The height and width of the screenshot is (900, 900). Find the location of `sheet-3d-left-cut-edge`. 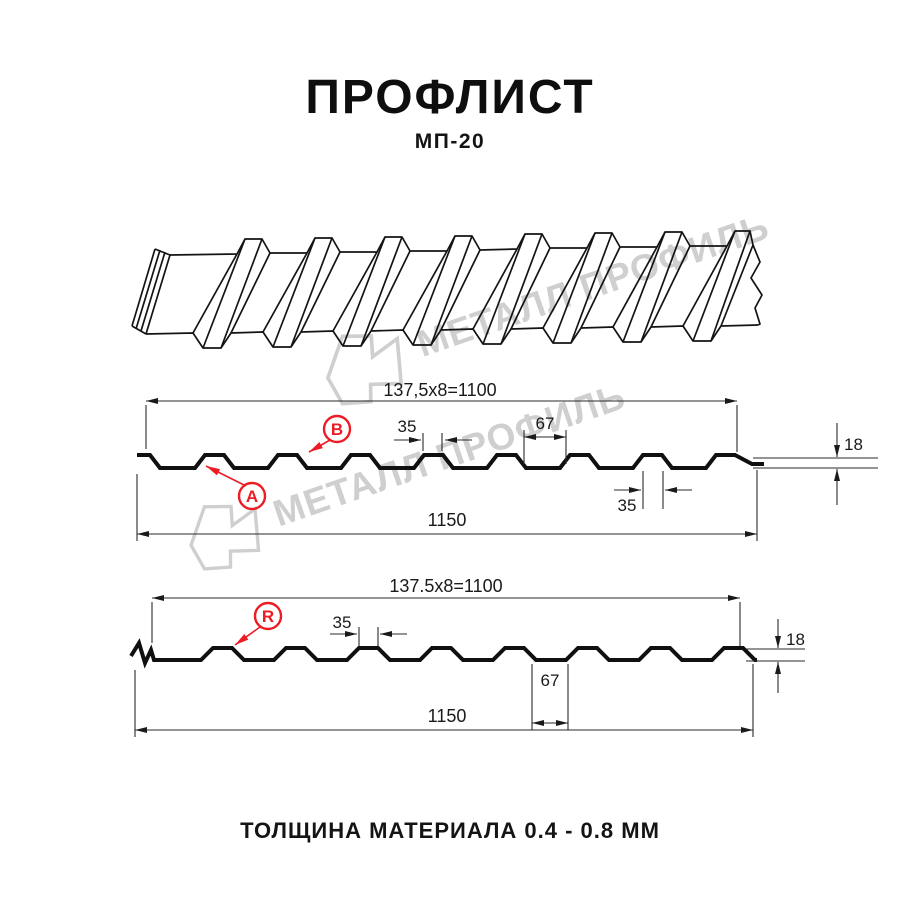

sheet-3d-left-cut-edge is located at coordinates (151, 291).